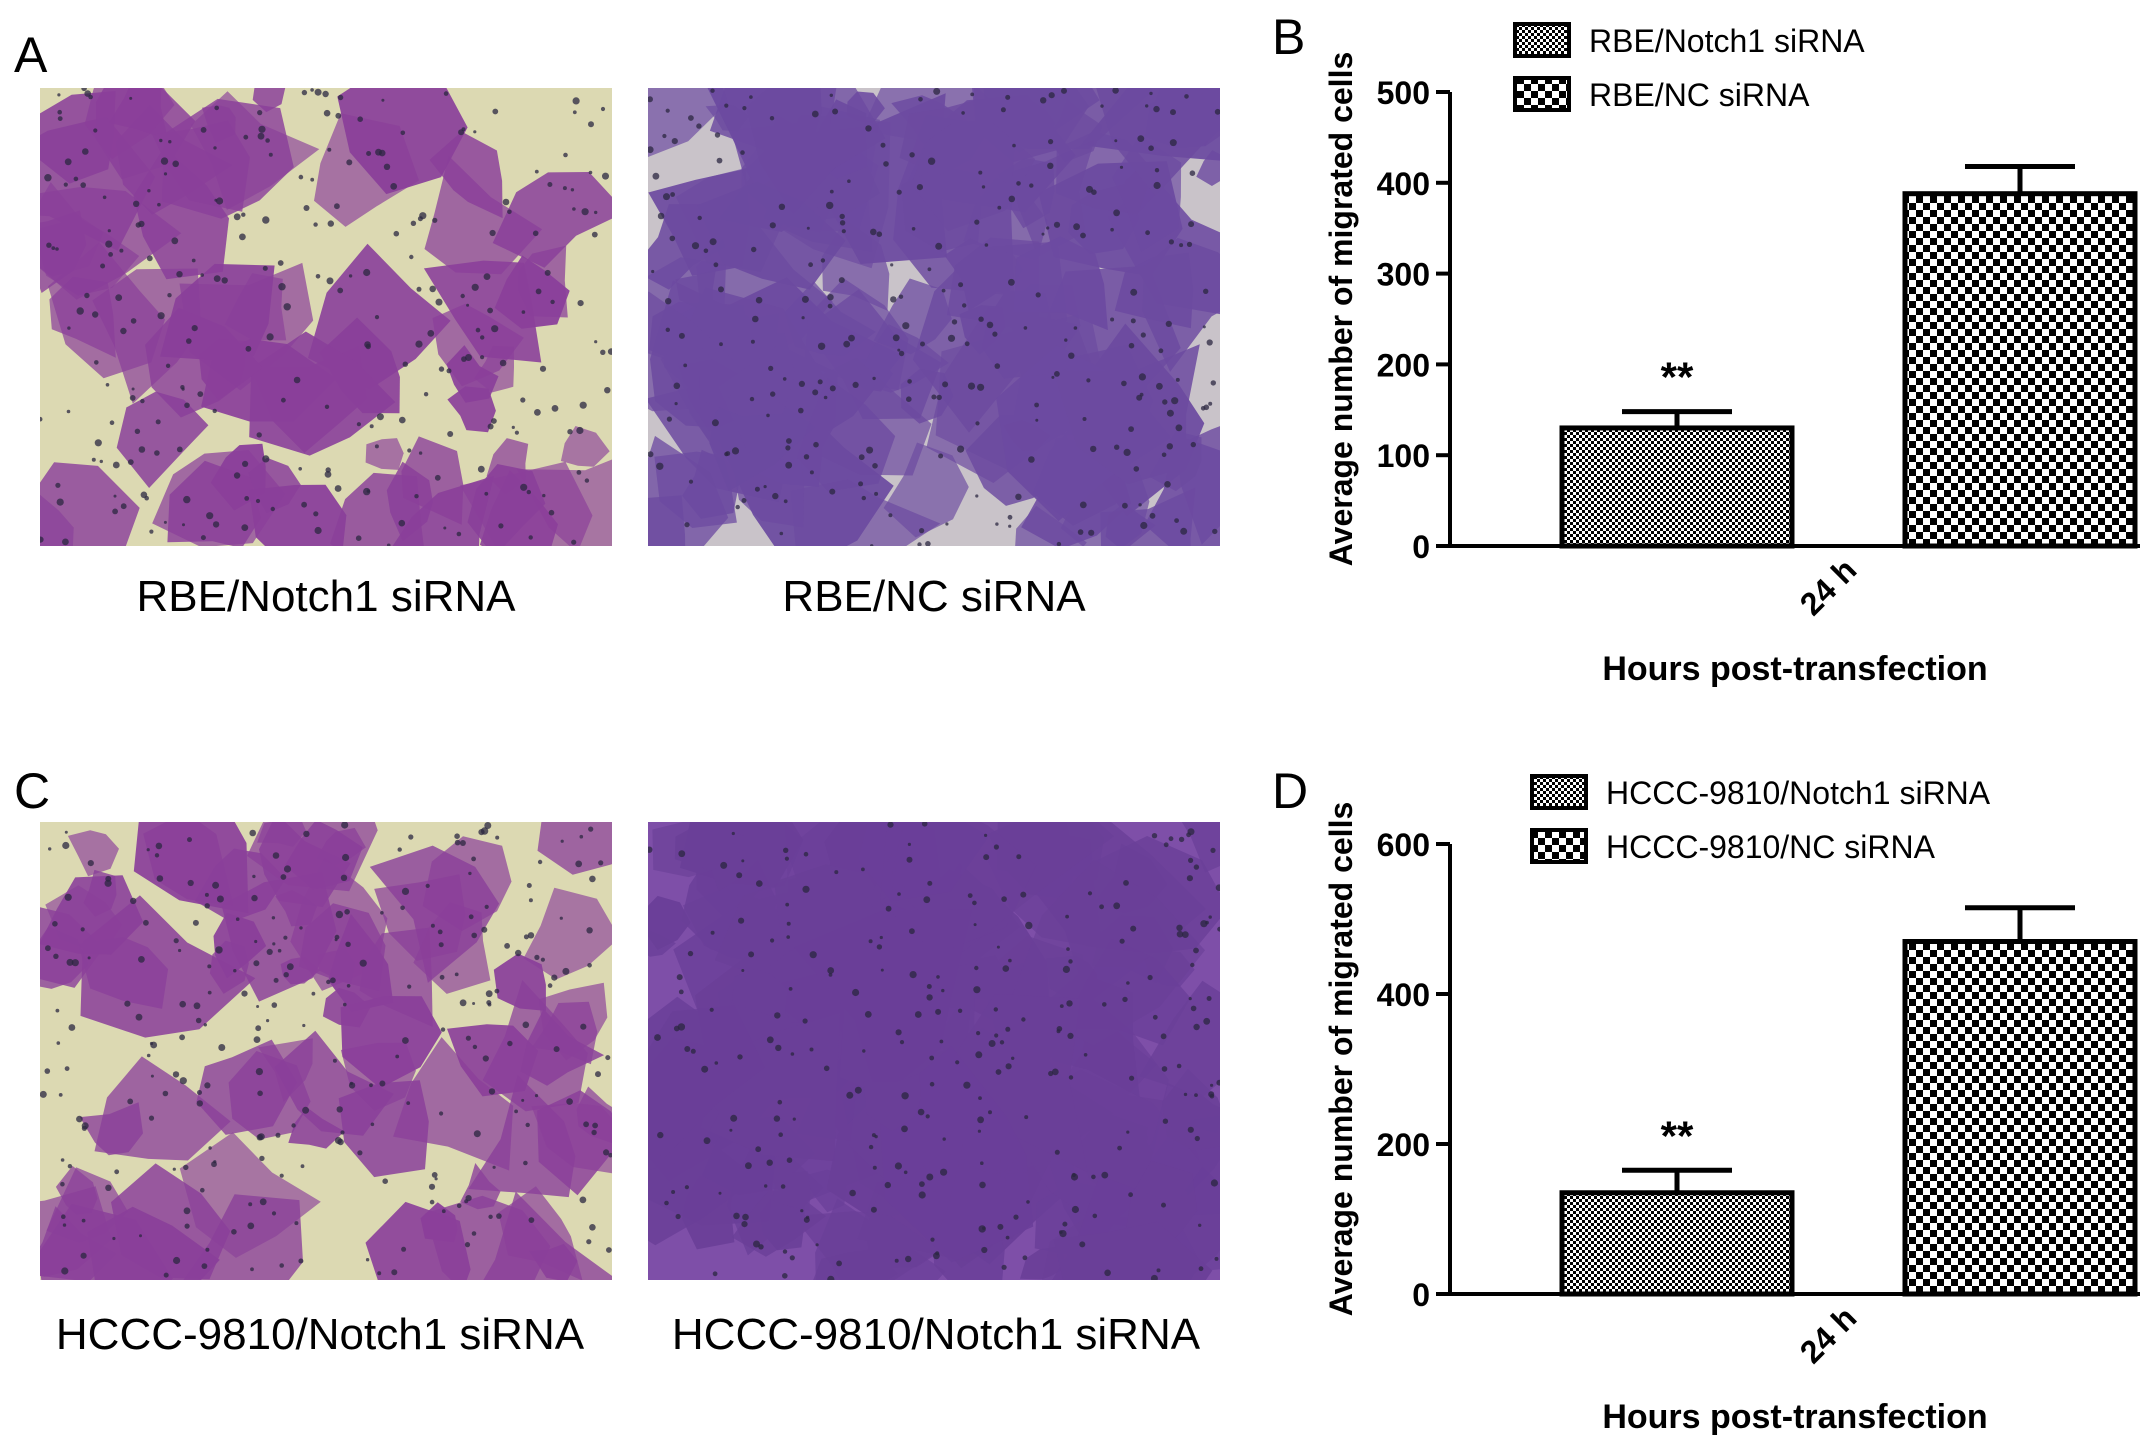  What do you see at coordinates (934, 317) in the screenshot?
I see `micrograph-rbe-nc` at bounding box center [934, 317].